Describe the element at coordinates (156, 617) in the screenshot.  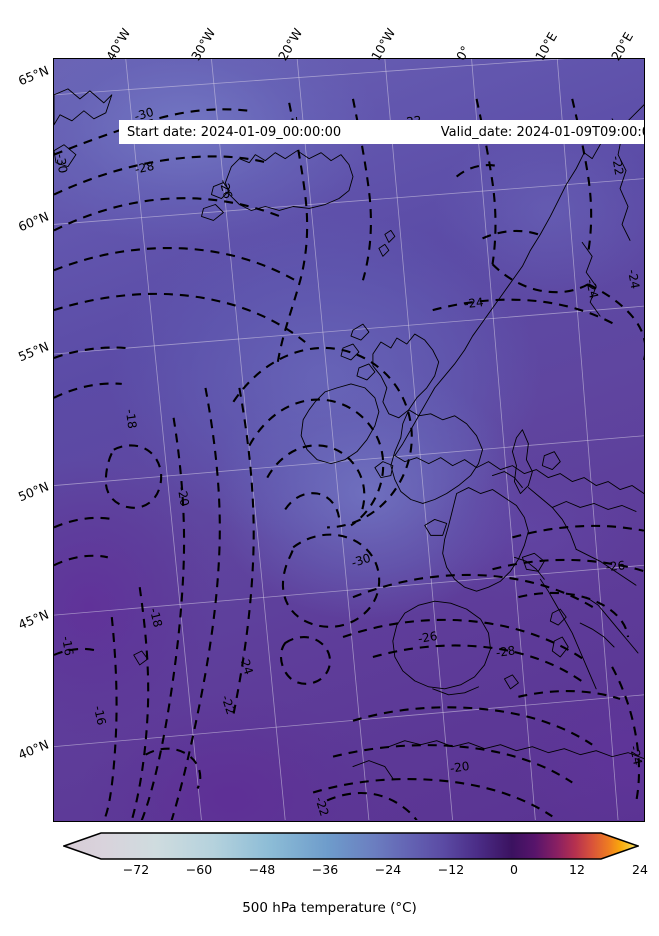
I see `contour-label-m18b: -18` at that location.